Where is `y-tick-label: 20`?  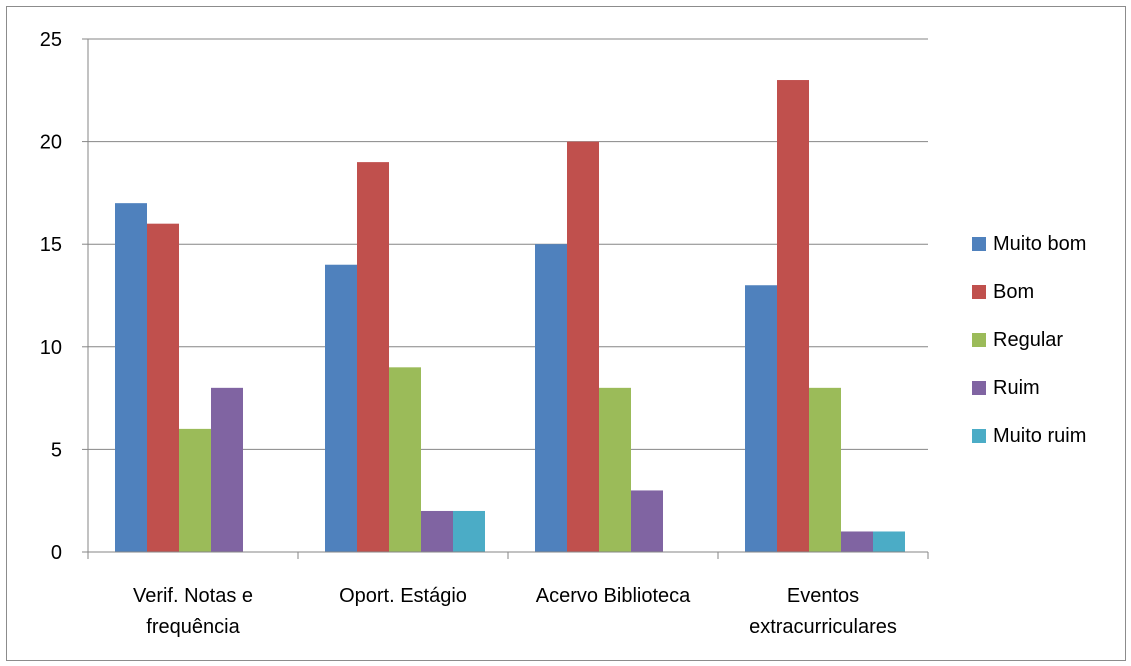 y-tick-label: 20 is located at coordinates (51, 143).